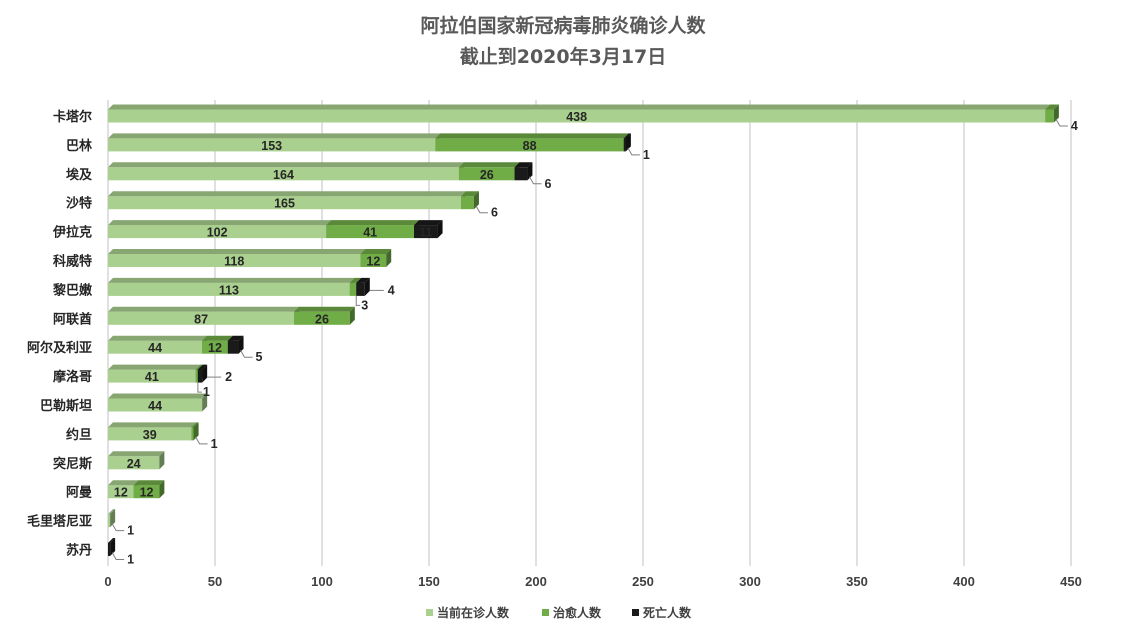 The image size is (1126, 636). Describe the element at coordinates (576, 117) in the screenshot. I see `data-label: 438` at that location.